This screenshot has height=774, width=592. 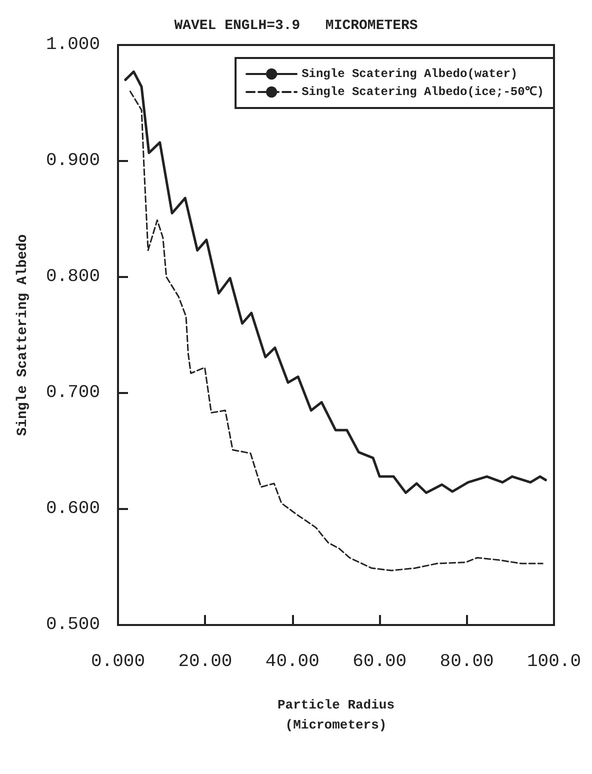 I want to click on x-tick-label: 60.00, so click(x=379, y=662).